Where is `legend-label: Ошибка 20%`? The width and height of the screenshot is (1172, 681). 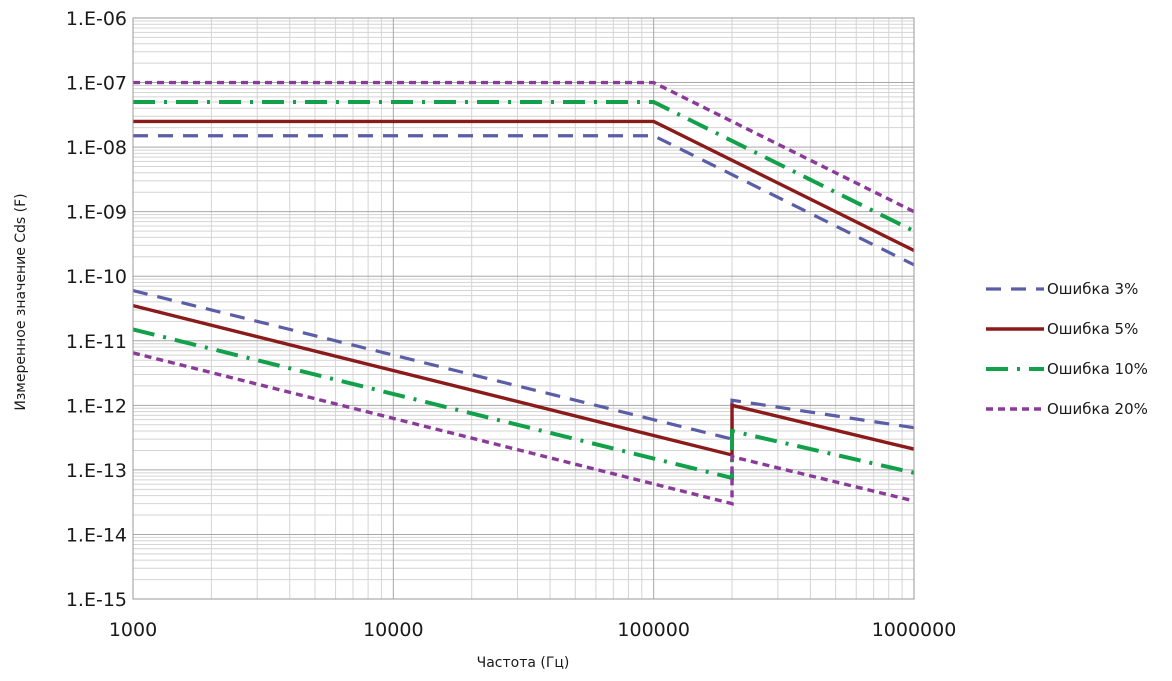 legend-label: Ошибка 20% is located at coordinates (1097, 409).